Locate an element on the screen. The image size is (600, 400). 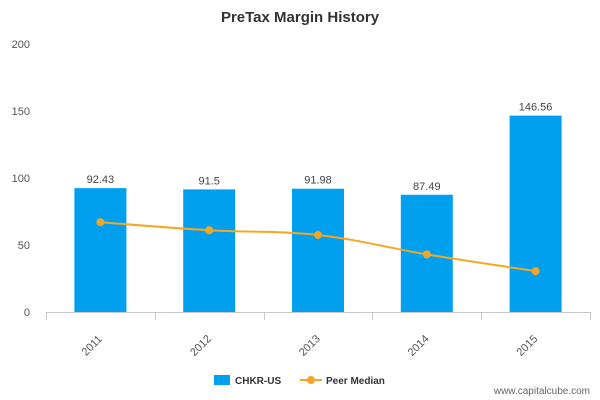
y-tick-label: 150 is located at coordinates (21, 112).